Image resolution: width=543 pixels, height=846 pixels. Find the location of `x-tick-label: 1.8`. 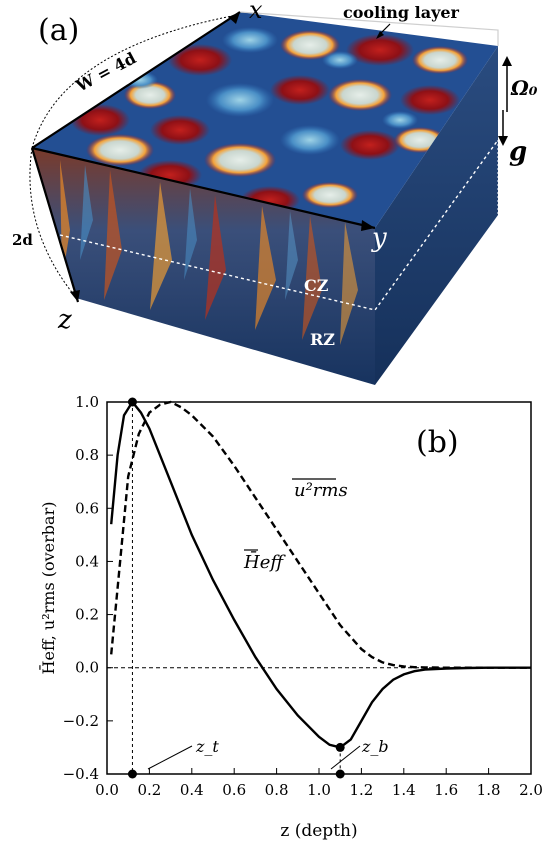

x-tick-label: 1.8 is located at coordinates (489, 790).